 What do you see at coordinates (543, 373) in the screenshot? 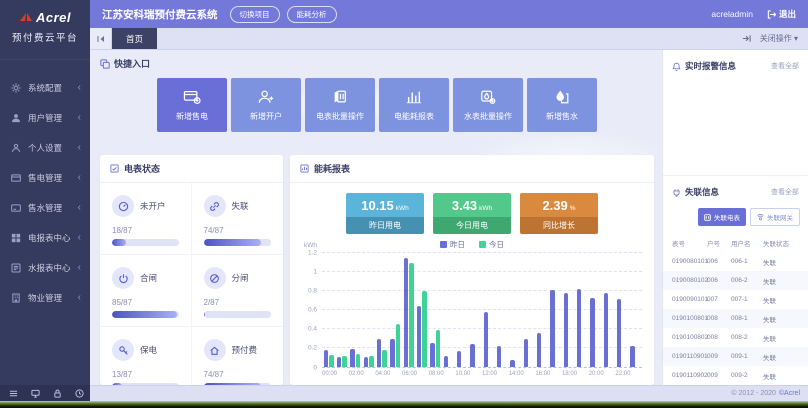
I see `x-tick-label: 16:00` at bounding box center [543, 373].